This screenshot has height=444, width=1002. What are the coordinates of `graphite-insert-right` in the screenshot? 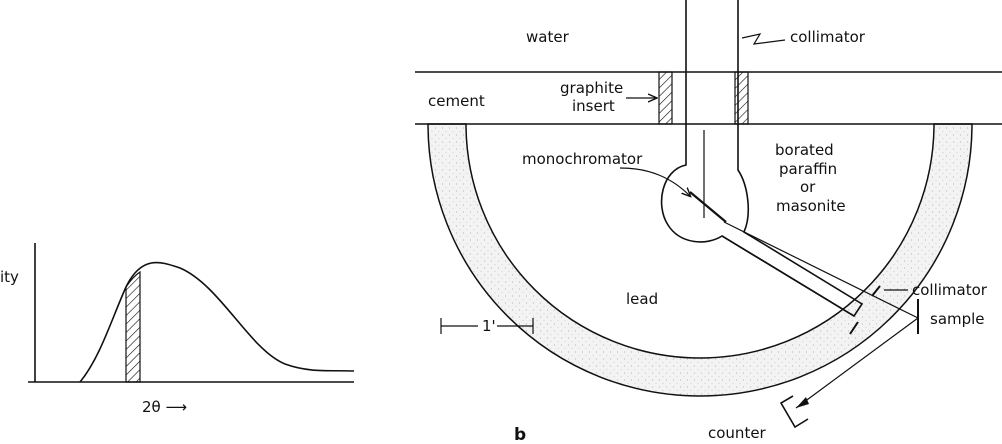 It's located at (741, 98).